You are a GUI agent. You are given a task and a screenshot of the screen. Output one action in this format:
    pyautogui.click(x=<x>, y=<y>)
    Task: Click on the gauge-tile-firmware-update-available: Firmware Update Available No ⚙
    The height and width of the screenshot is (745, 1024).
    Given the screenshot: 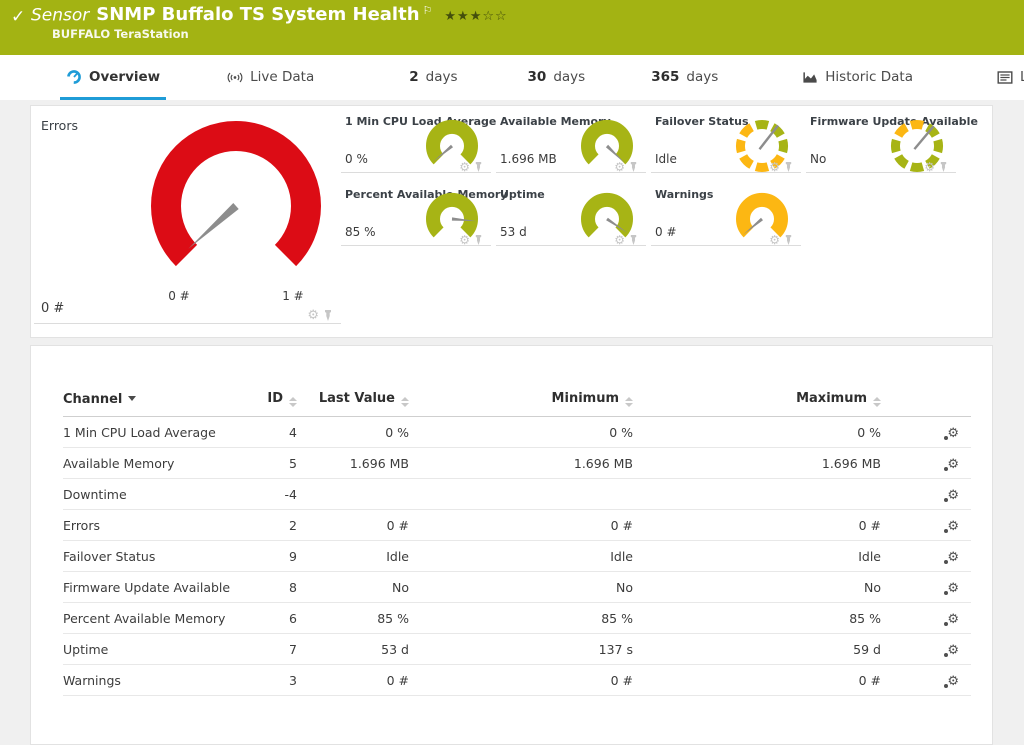 What is the action you would take?
    pyautogui.click(x=892, y=142)
    